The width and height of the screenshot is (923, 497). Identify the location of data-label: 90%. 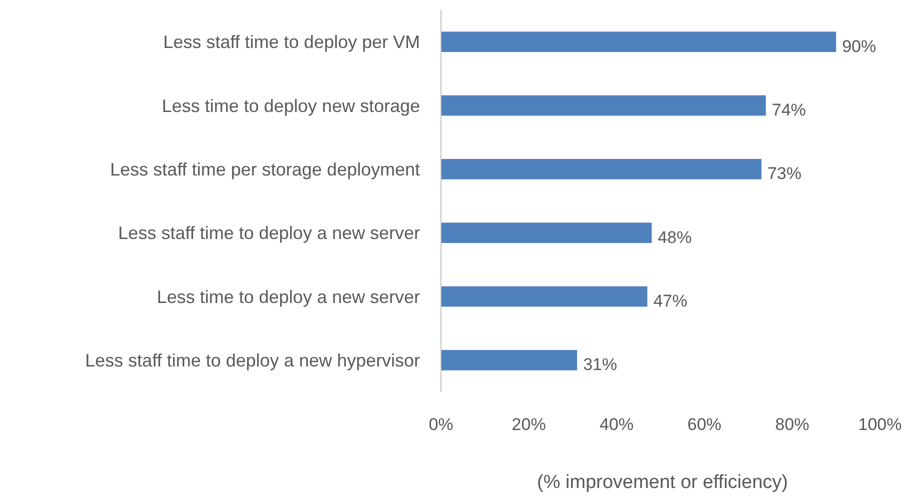
(859, 46).